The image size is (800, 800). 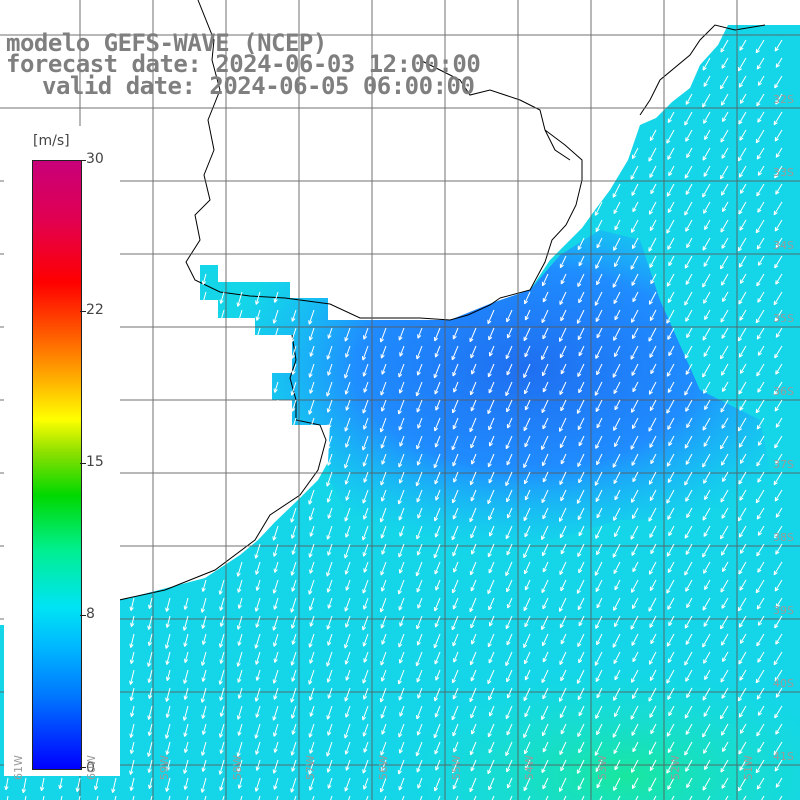 I want to click on lat-label: 36S, so click(x=783, y=391).